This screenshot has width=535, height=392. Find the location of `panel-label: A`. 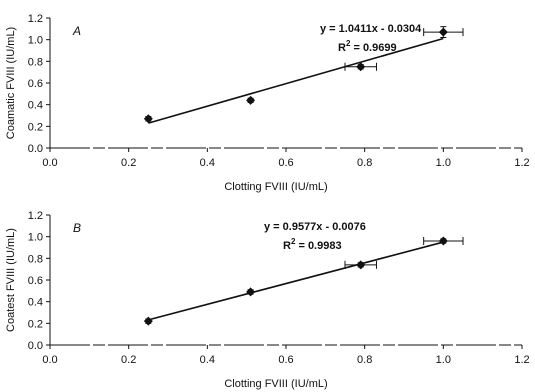

panel-label: A is located at coordinates (76, 31).